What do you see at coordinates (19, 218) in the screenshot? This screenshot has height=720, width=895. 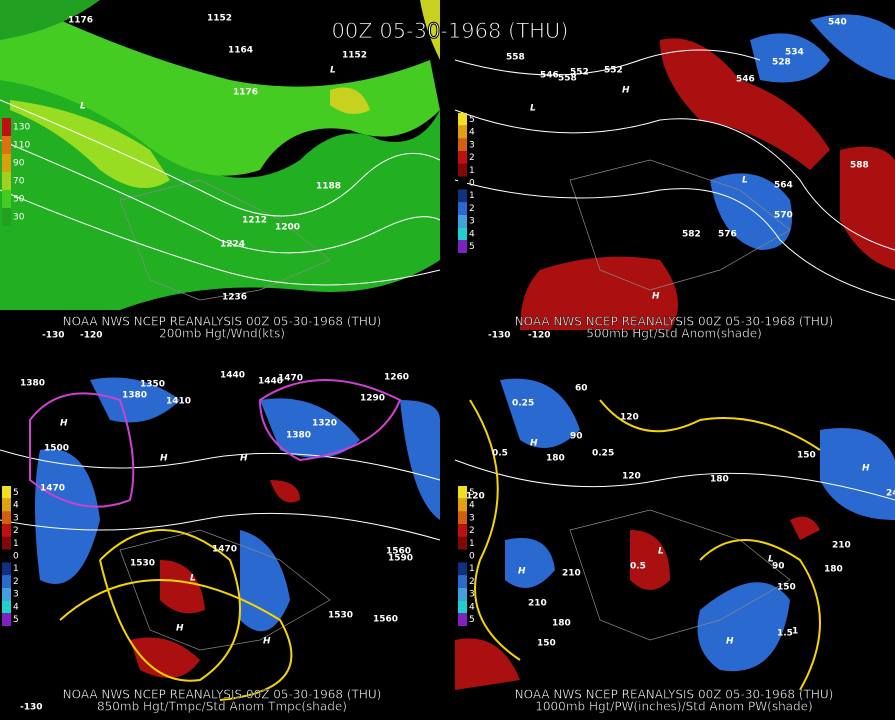 I see `legend-label: 30` at bounding box center [19, 218].